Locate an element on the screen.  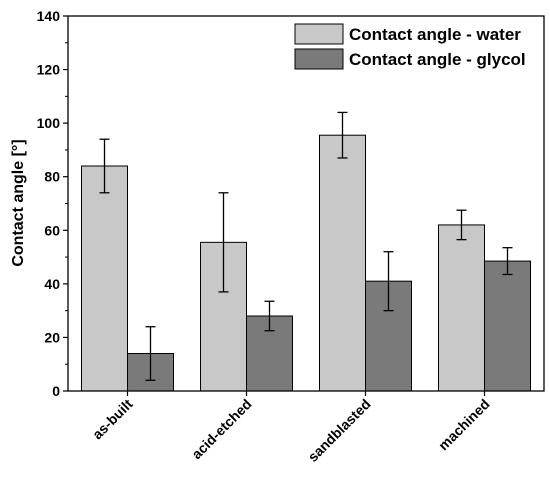
bar-water-sandblasted is located at coordinates (342, 263).